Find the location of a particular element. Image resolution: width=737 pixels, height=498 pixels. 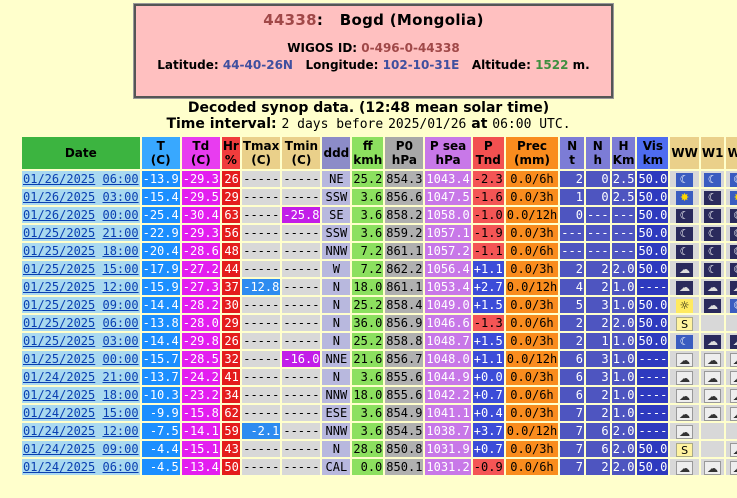

cell-w1: ☁ is located at coordinates (712, 395).